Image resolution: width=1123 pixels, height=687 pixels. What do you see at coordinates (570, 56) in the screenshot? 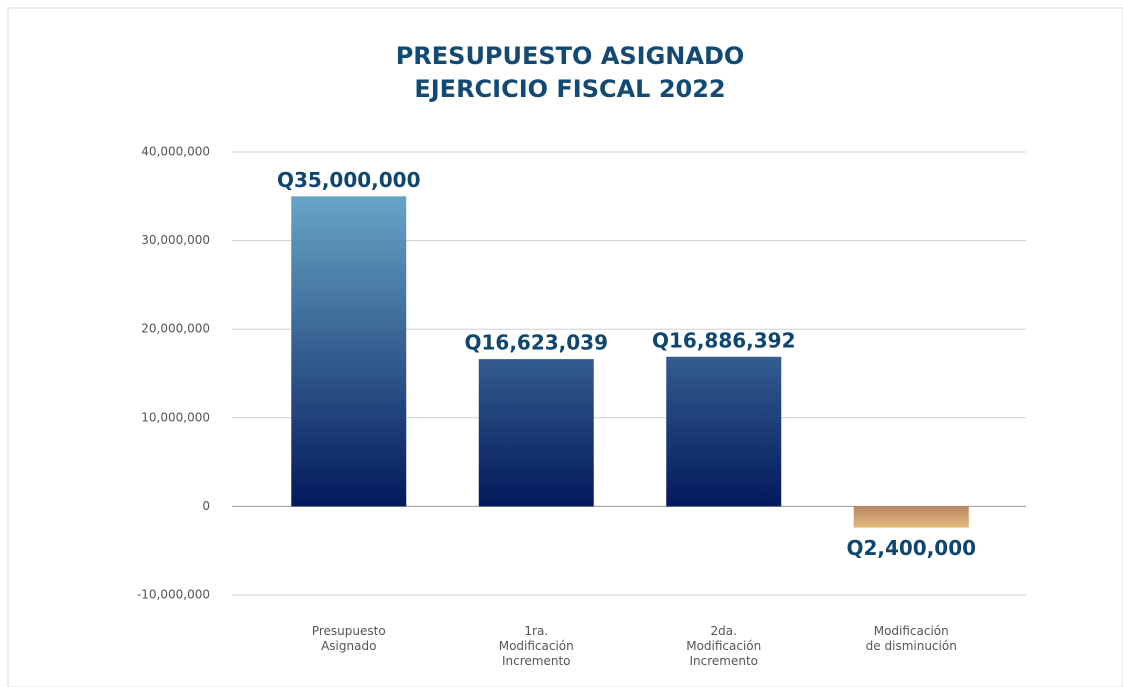
I see `chart-title: PRESUPUESTO ASIGNADO` at bounding box center [570, 56].